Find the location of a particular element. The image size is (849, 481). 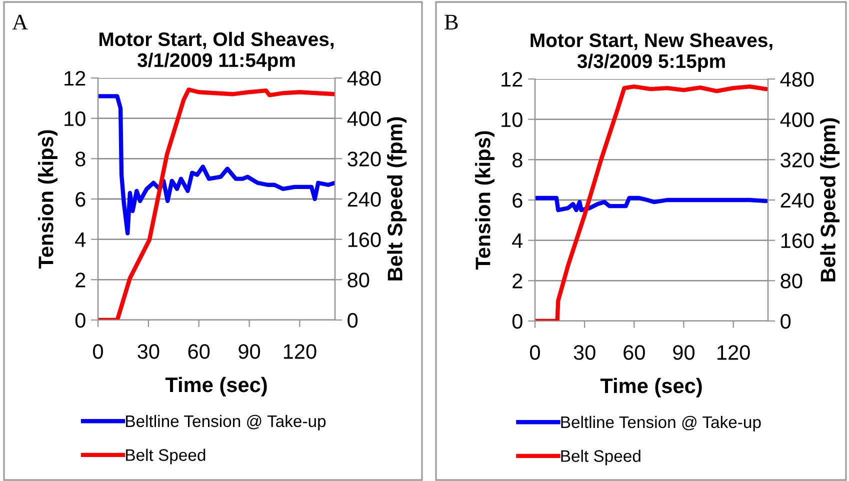

chart-title: Motor Start, Old Sheaves, 3/1/2009 11:54pm is located at coordinates (216, 51).